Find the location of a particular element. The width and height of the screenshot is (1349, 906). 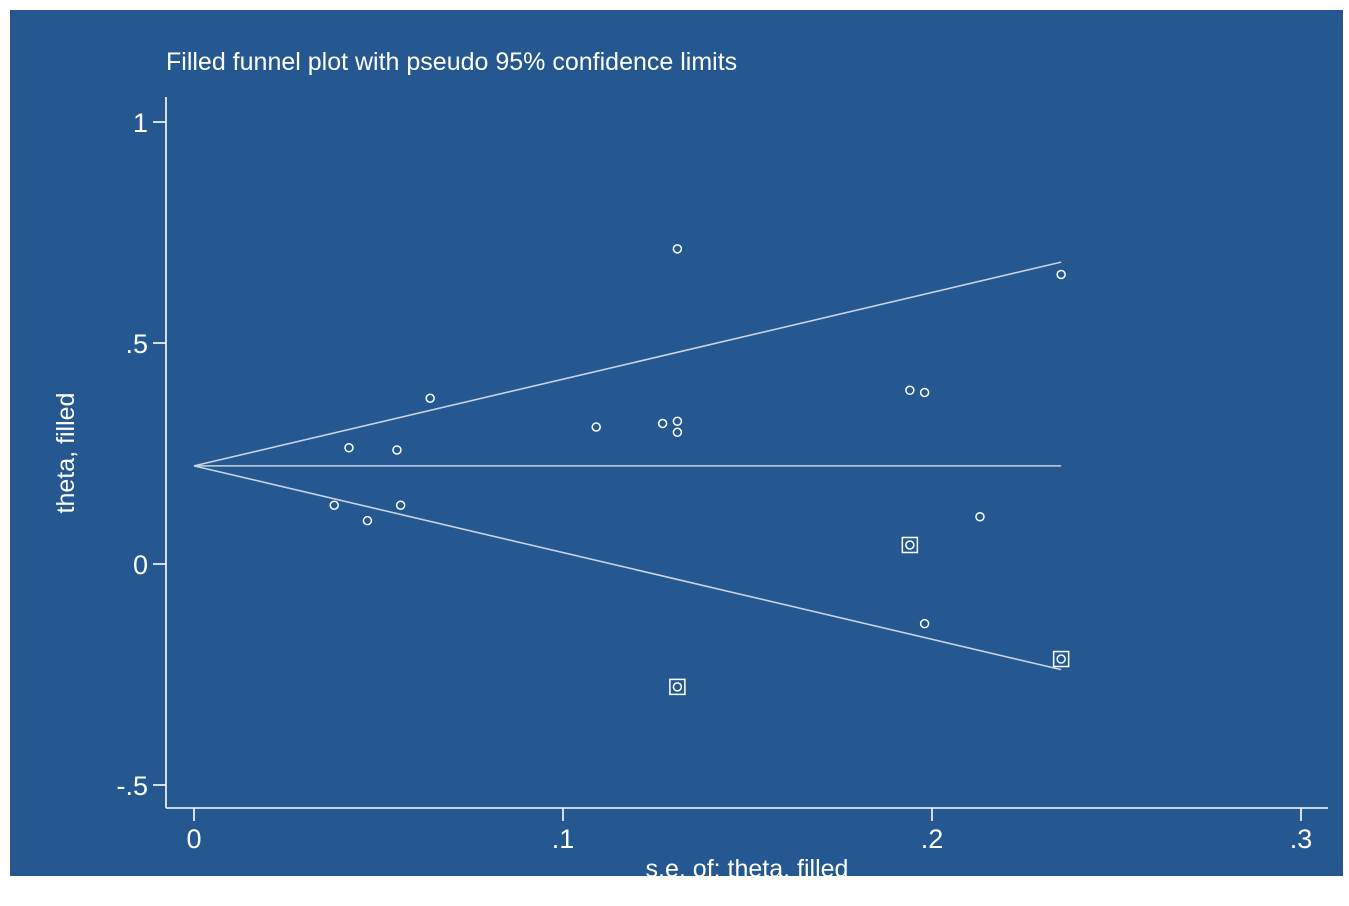

x-tick-label: .1 is located at coordinates (563, 839).